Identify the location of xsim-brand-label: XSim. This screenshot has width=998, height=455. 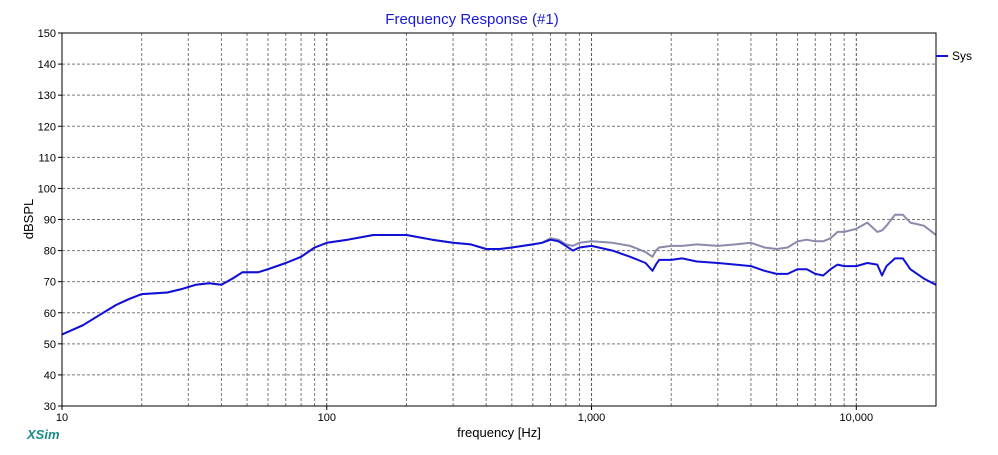
(43, 434).